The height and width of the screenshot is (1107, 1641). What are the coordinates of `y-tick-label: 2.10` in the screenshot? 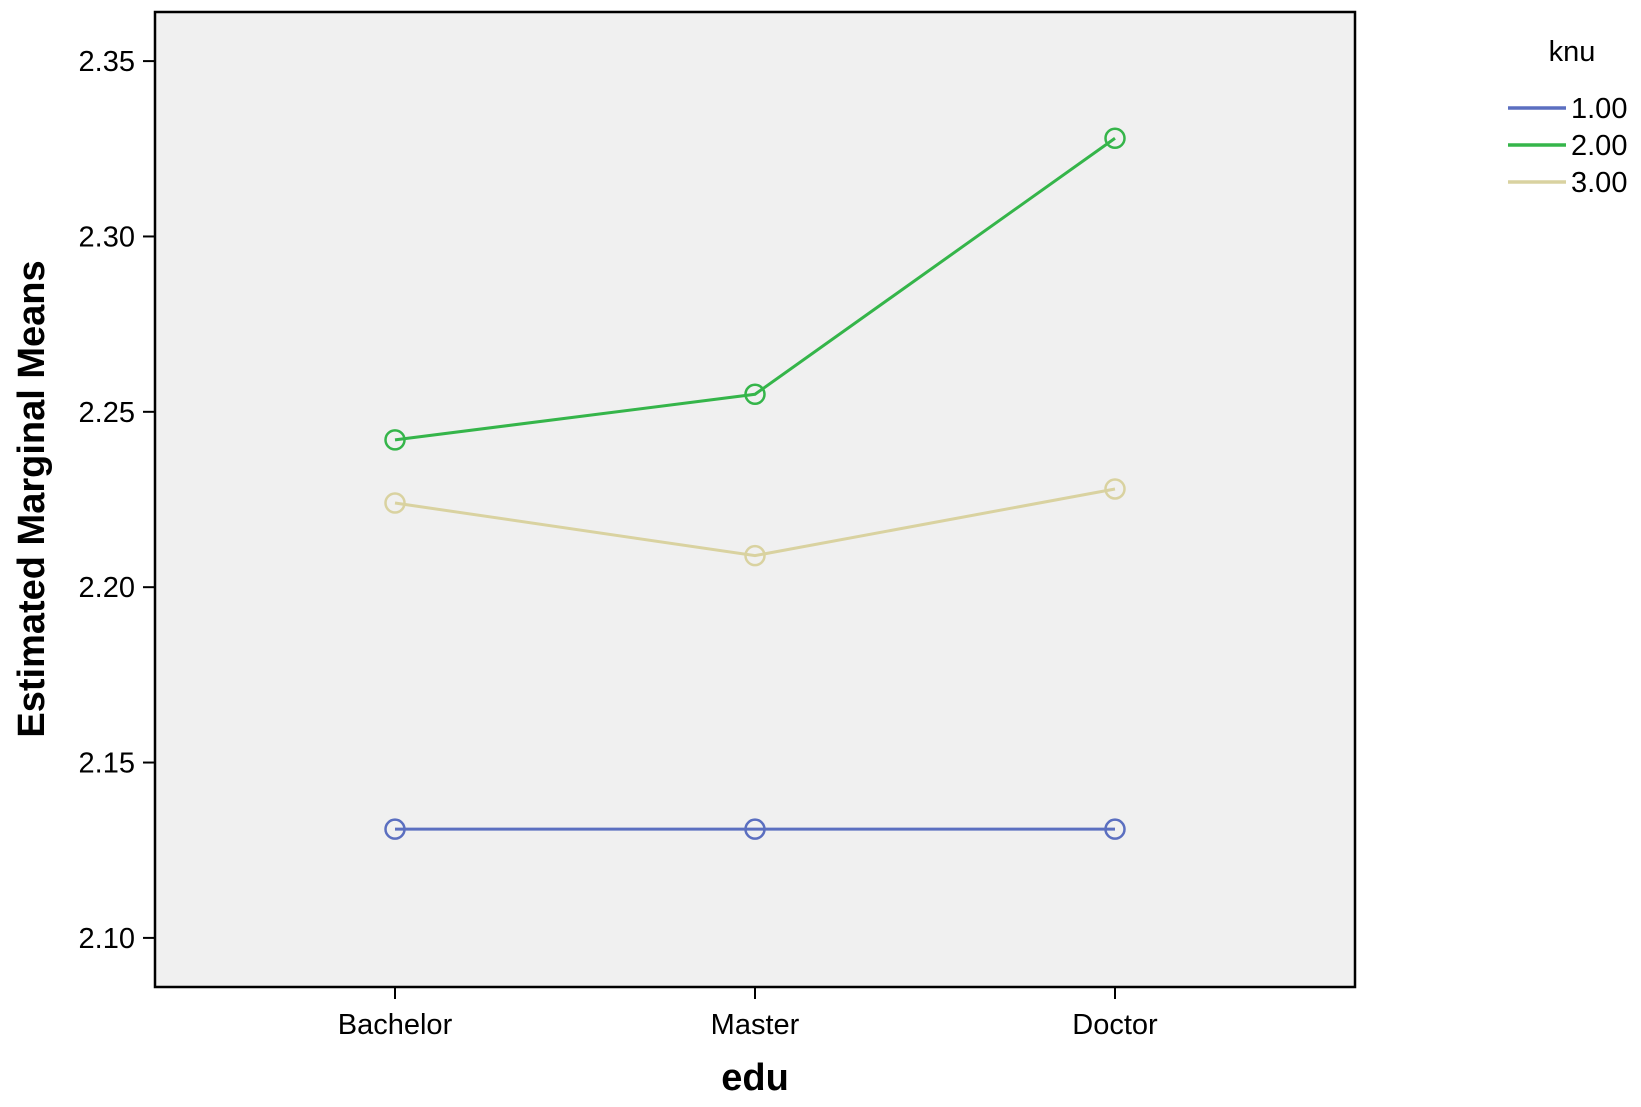 It's located at (107, 939).